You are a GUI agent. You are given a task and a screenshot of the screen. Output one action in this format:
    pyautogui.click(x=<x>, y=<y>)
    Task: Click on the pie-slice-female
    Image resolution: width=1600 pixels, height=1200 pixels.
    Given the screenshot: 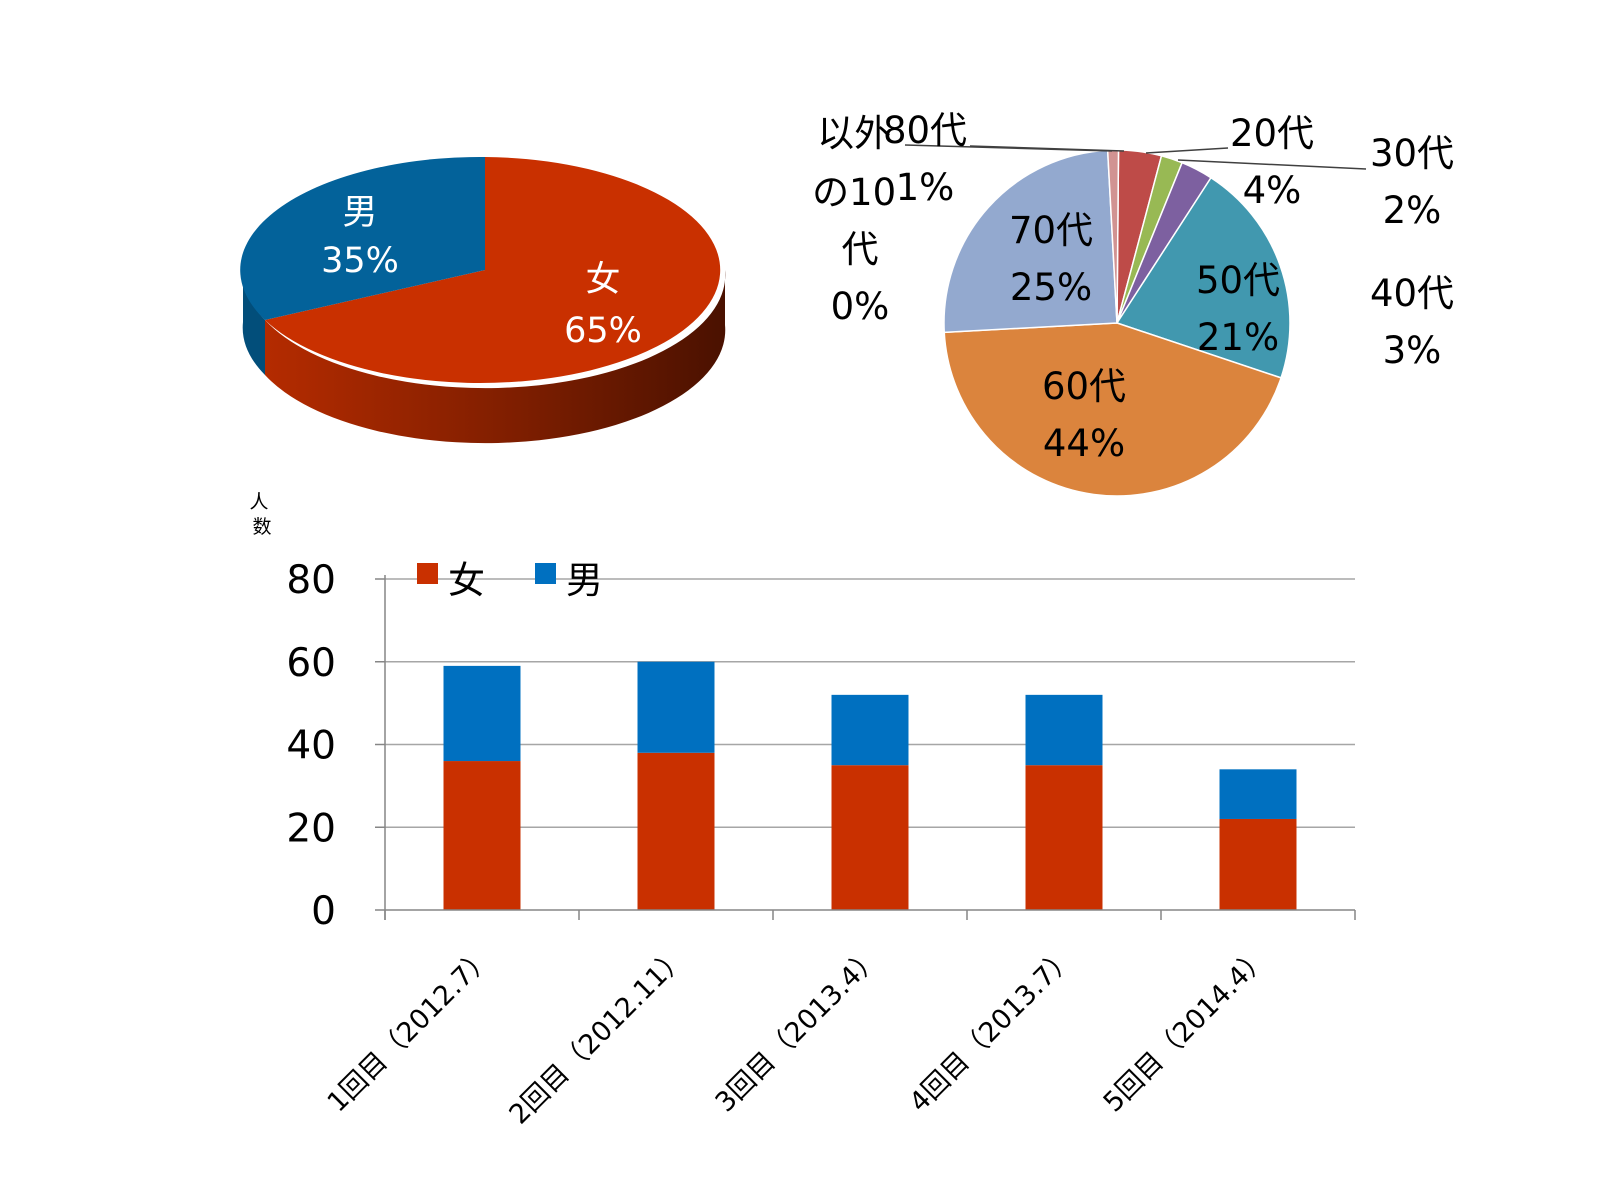 What is the action you would take?
    pyautogui.click(x=493, y=270)
    